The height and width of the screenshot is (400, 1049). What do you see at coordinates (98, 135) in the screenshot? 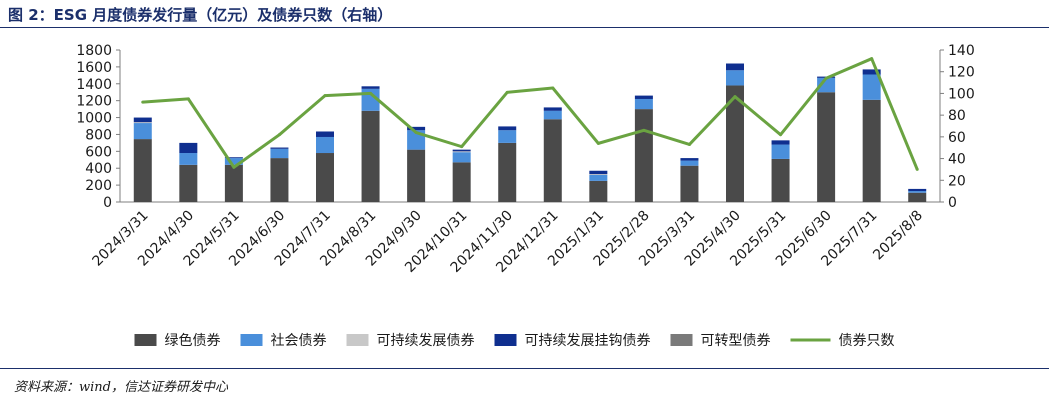
I see `y-left-tick-label: 800` at bounding box center [98, 135].